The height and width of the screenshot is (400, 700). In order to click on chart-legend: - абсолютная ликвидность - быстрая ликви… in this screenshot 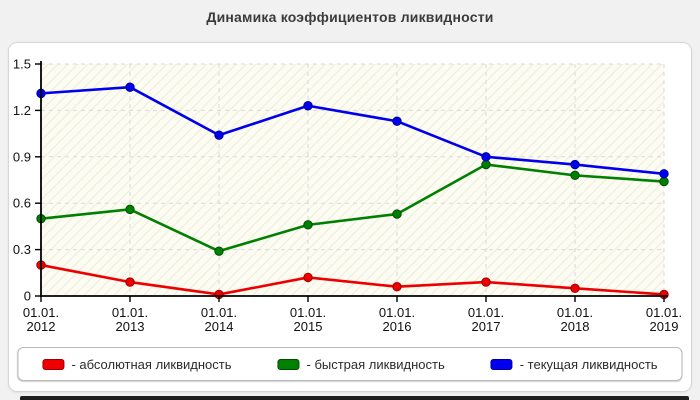, I will do `click(350, 364)`.